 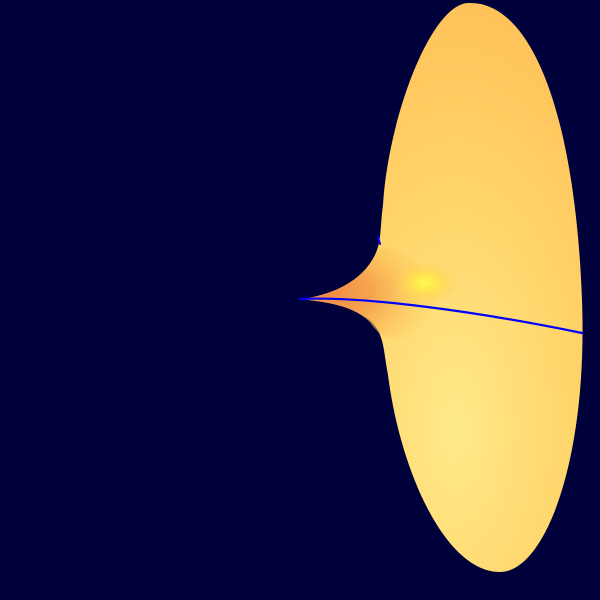 What do you see at coordinates (425, 283) in the screenshot?
I see `surface-highlight` at bounding box center [425, 283].